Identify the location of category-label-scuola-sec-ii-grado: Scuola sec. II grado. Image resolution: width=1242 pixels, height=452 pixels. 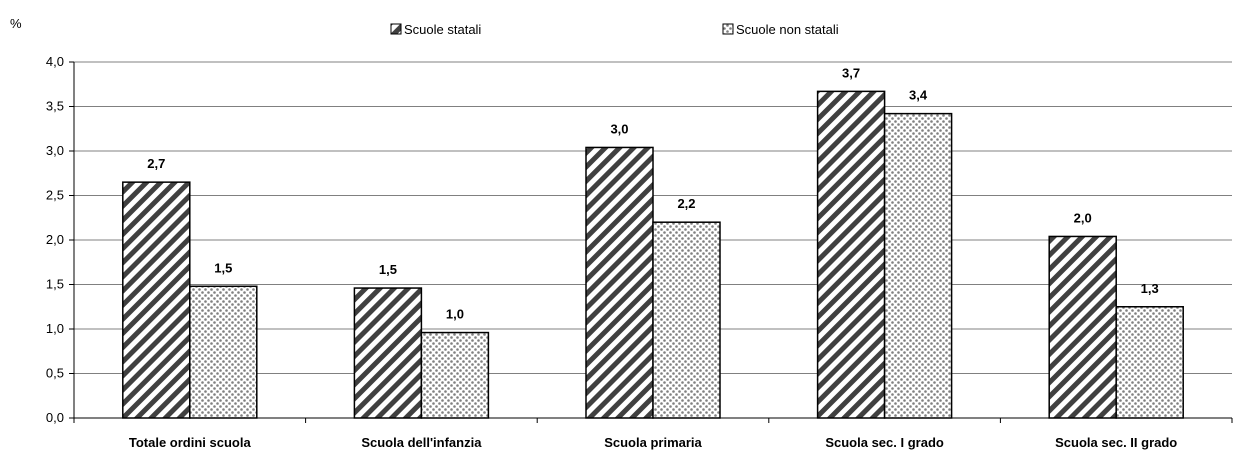
(1116, 442).